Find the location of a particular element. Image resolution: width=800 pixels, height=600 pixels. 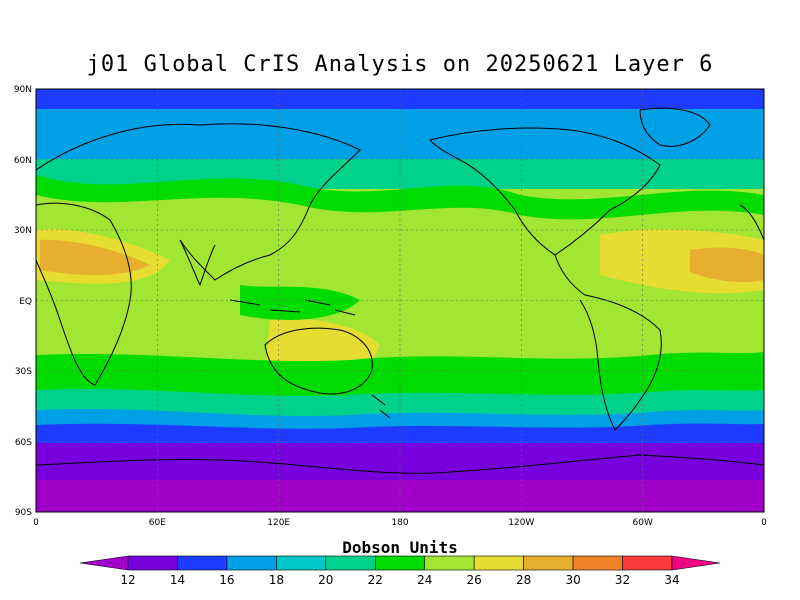

lat-label: 30S is located at coordinates (23, 372).